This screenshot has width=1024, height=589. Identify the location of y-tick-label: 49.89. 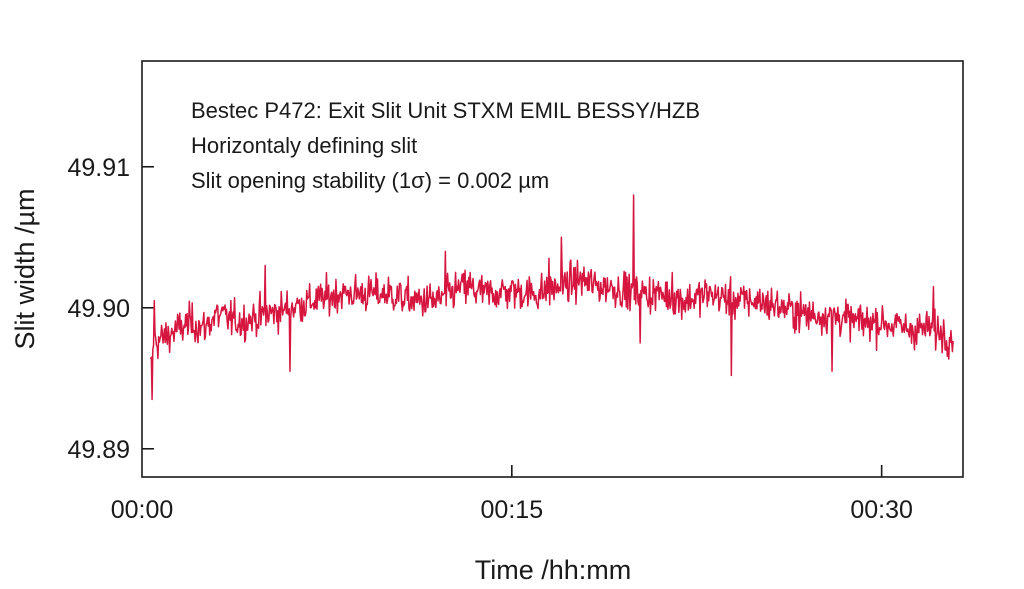
(98, 450).